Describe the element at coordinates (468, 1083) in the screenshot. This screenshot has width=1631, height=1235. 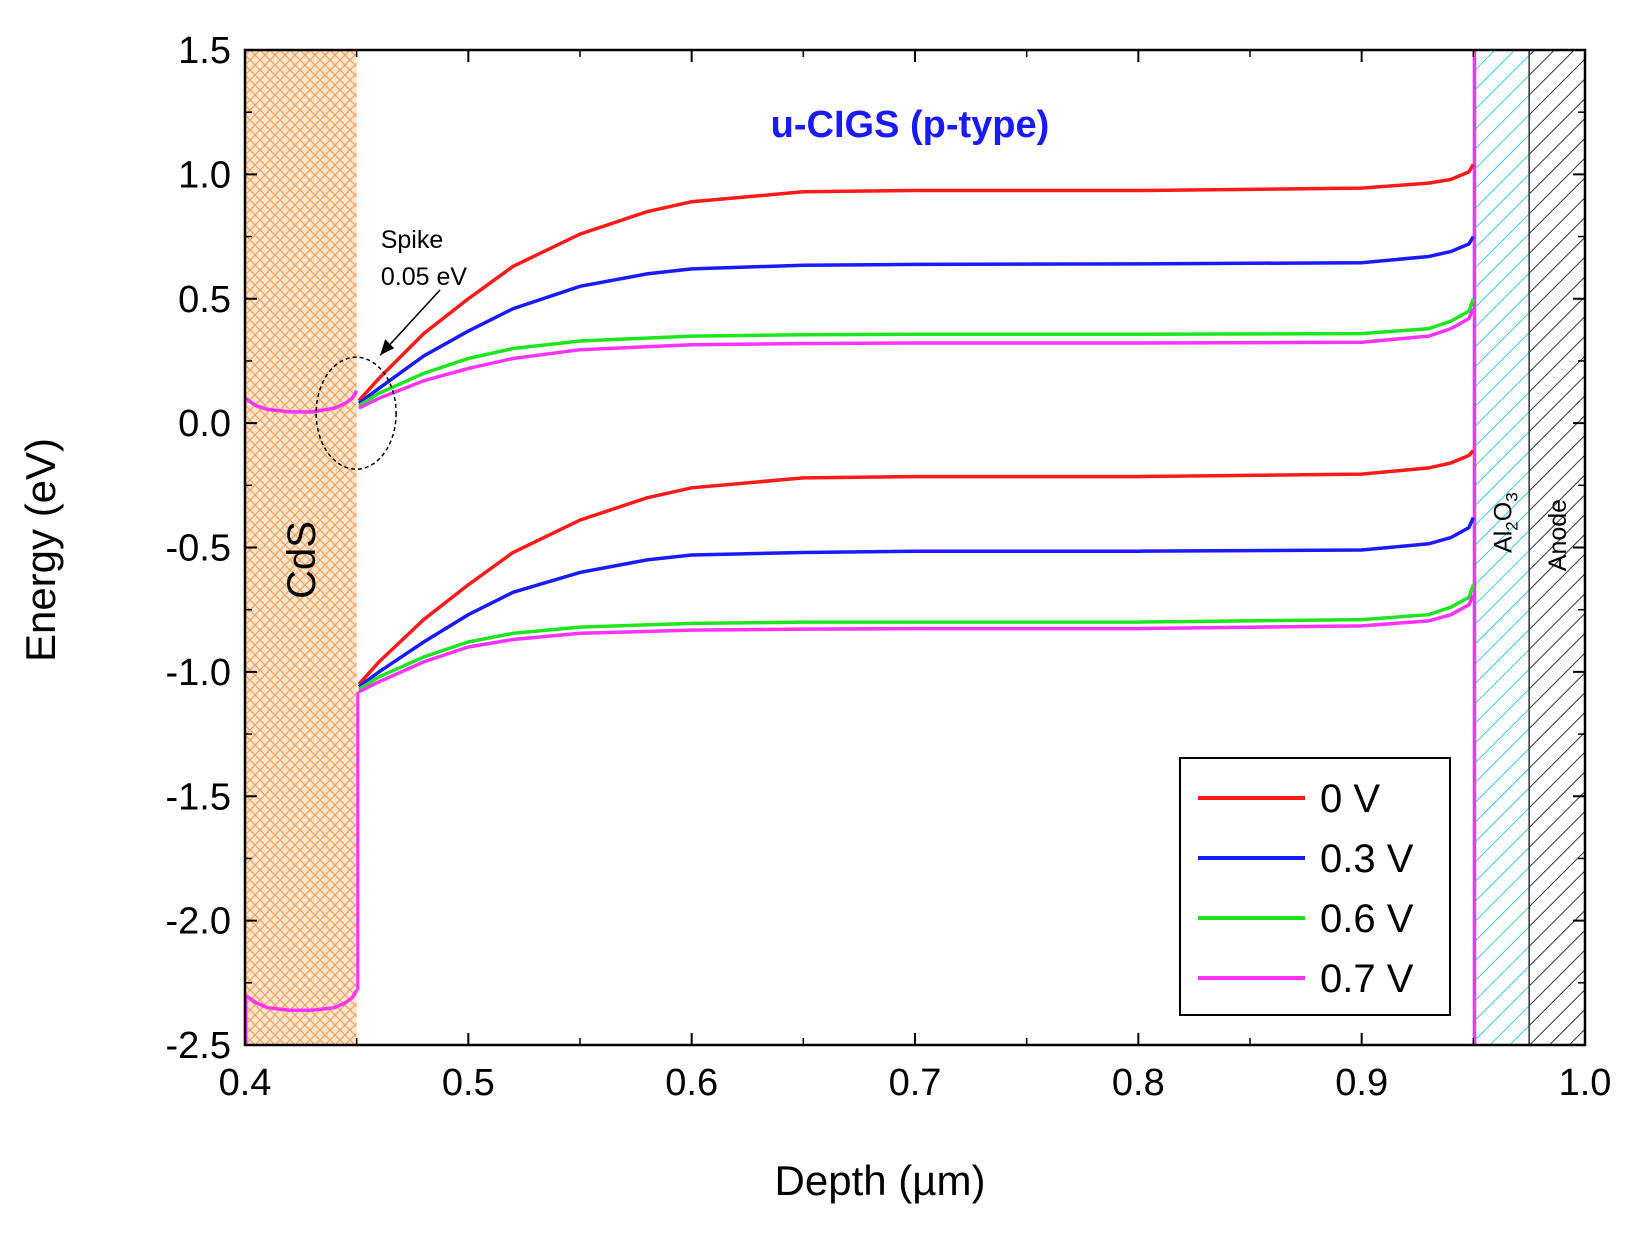
I see `x-tick-label-1: 0.5` at that location.